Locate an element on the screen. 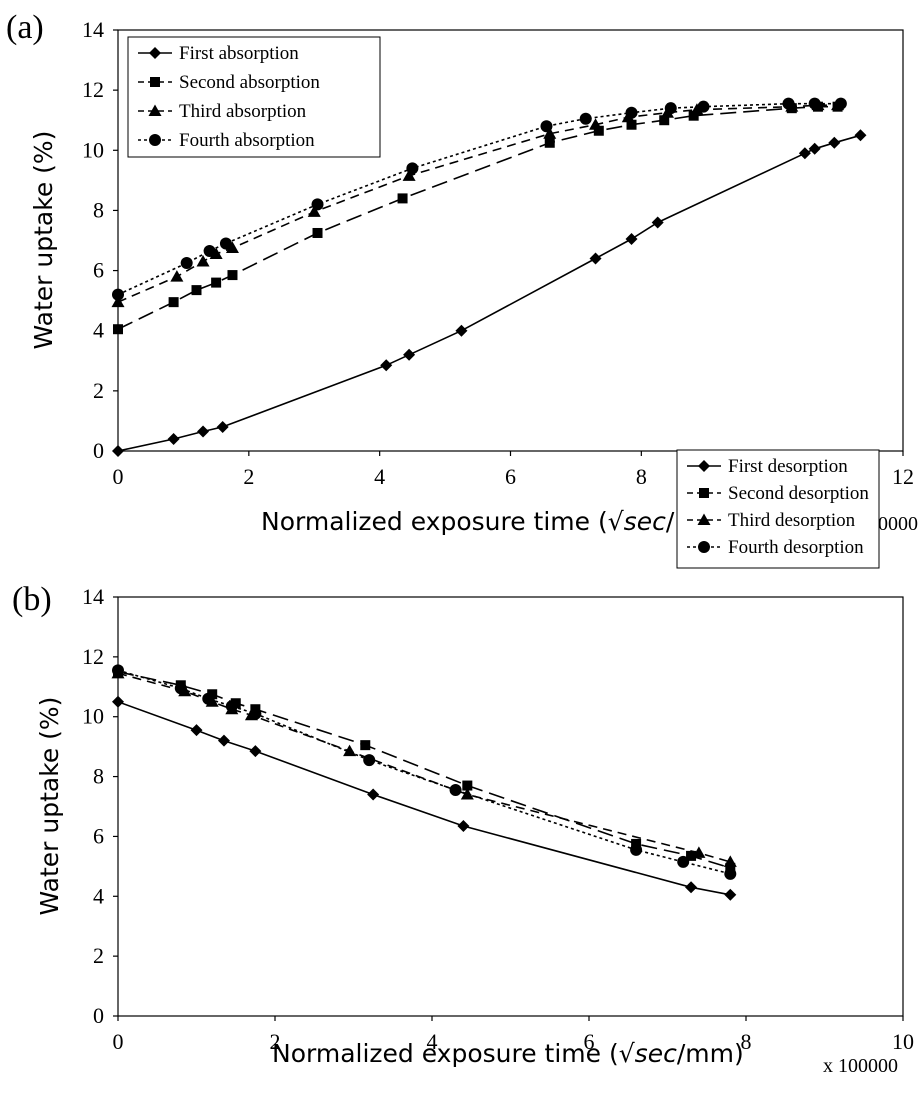 The image size is (921, 1094). legend-entry-label: Fourth desorption is located at coordinates (796, 547).